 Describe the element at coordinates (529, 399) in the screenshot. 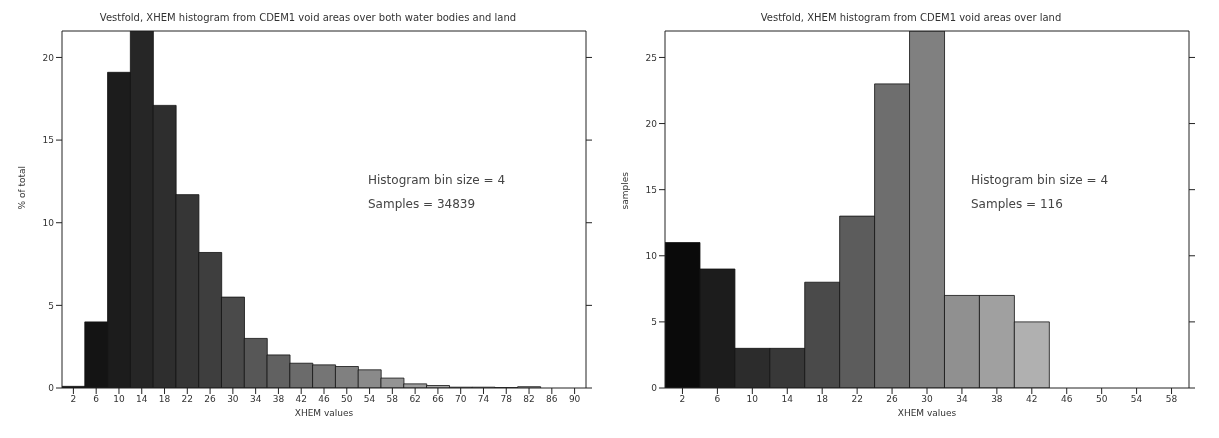

I see `x-tick-label: 82` at that location.